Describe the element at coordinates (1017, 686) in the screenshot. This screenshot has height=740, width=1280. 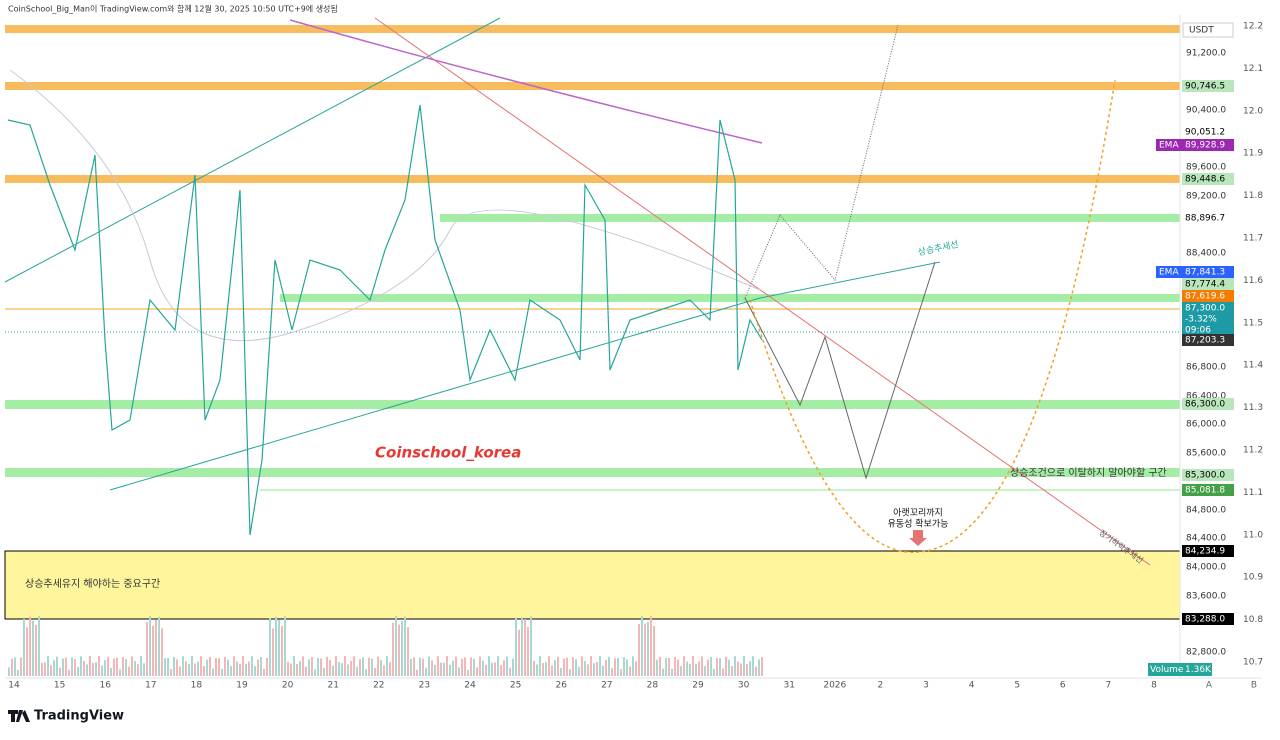
I see `time-label: 5` at that location.